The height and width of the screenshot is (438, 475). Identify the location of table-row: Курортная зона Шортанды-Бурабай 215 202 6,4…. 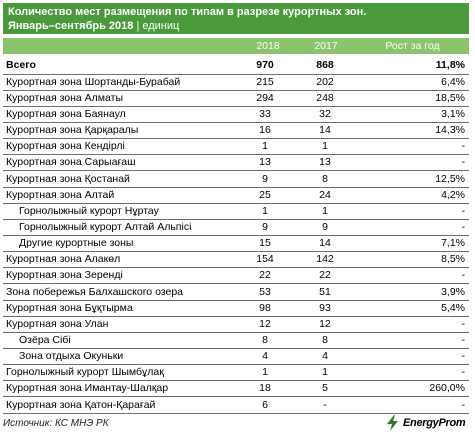
(236, 82).